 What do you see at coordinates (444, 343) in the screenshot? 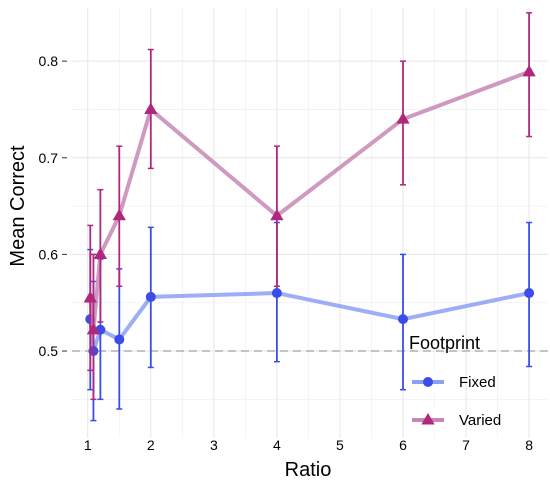
I see `legend-title: Footprint` at bounding box center [444, 343].